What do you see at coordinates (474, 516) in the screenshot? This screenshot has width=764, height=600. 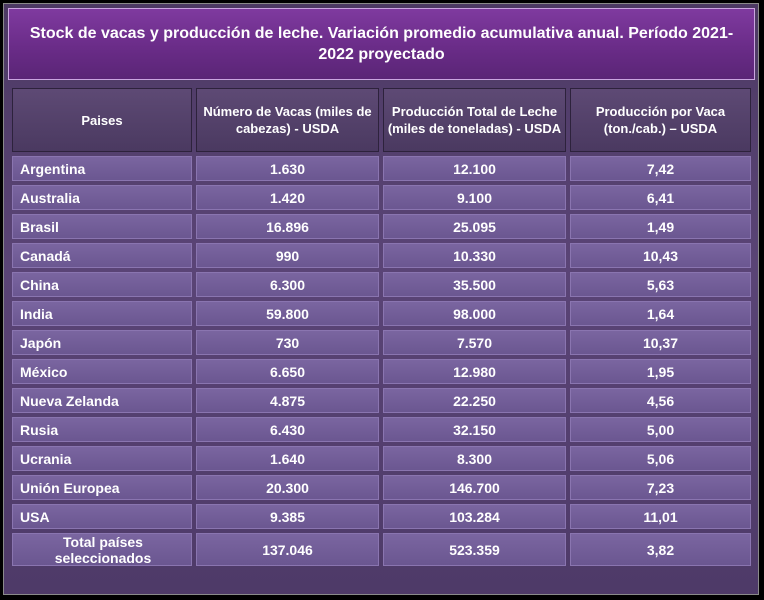 I see `cell-milk: 103.284` at bounding box center [474, 516].